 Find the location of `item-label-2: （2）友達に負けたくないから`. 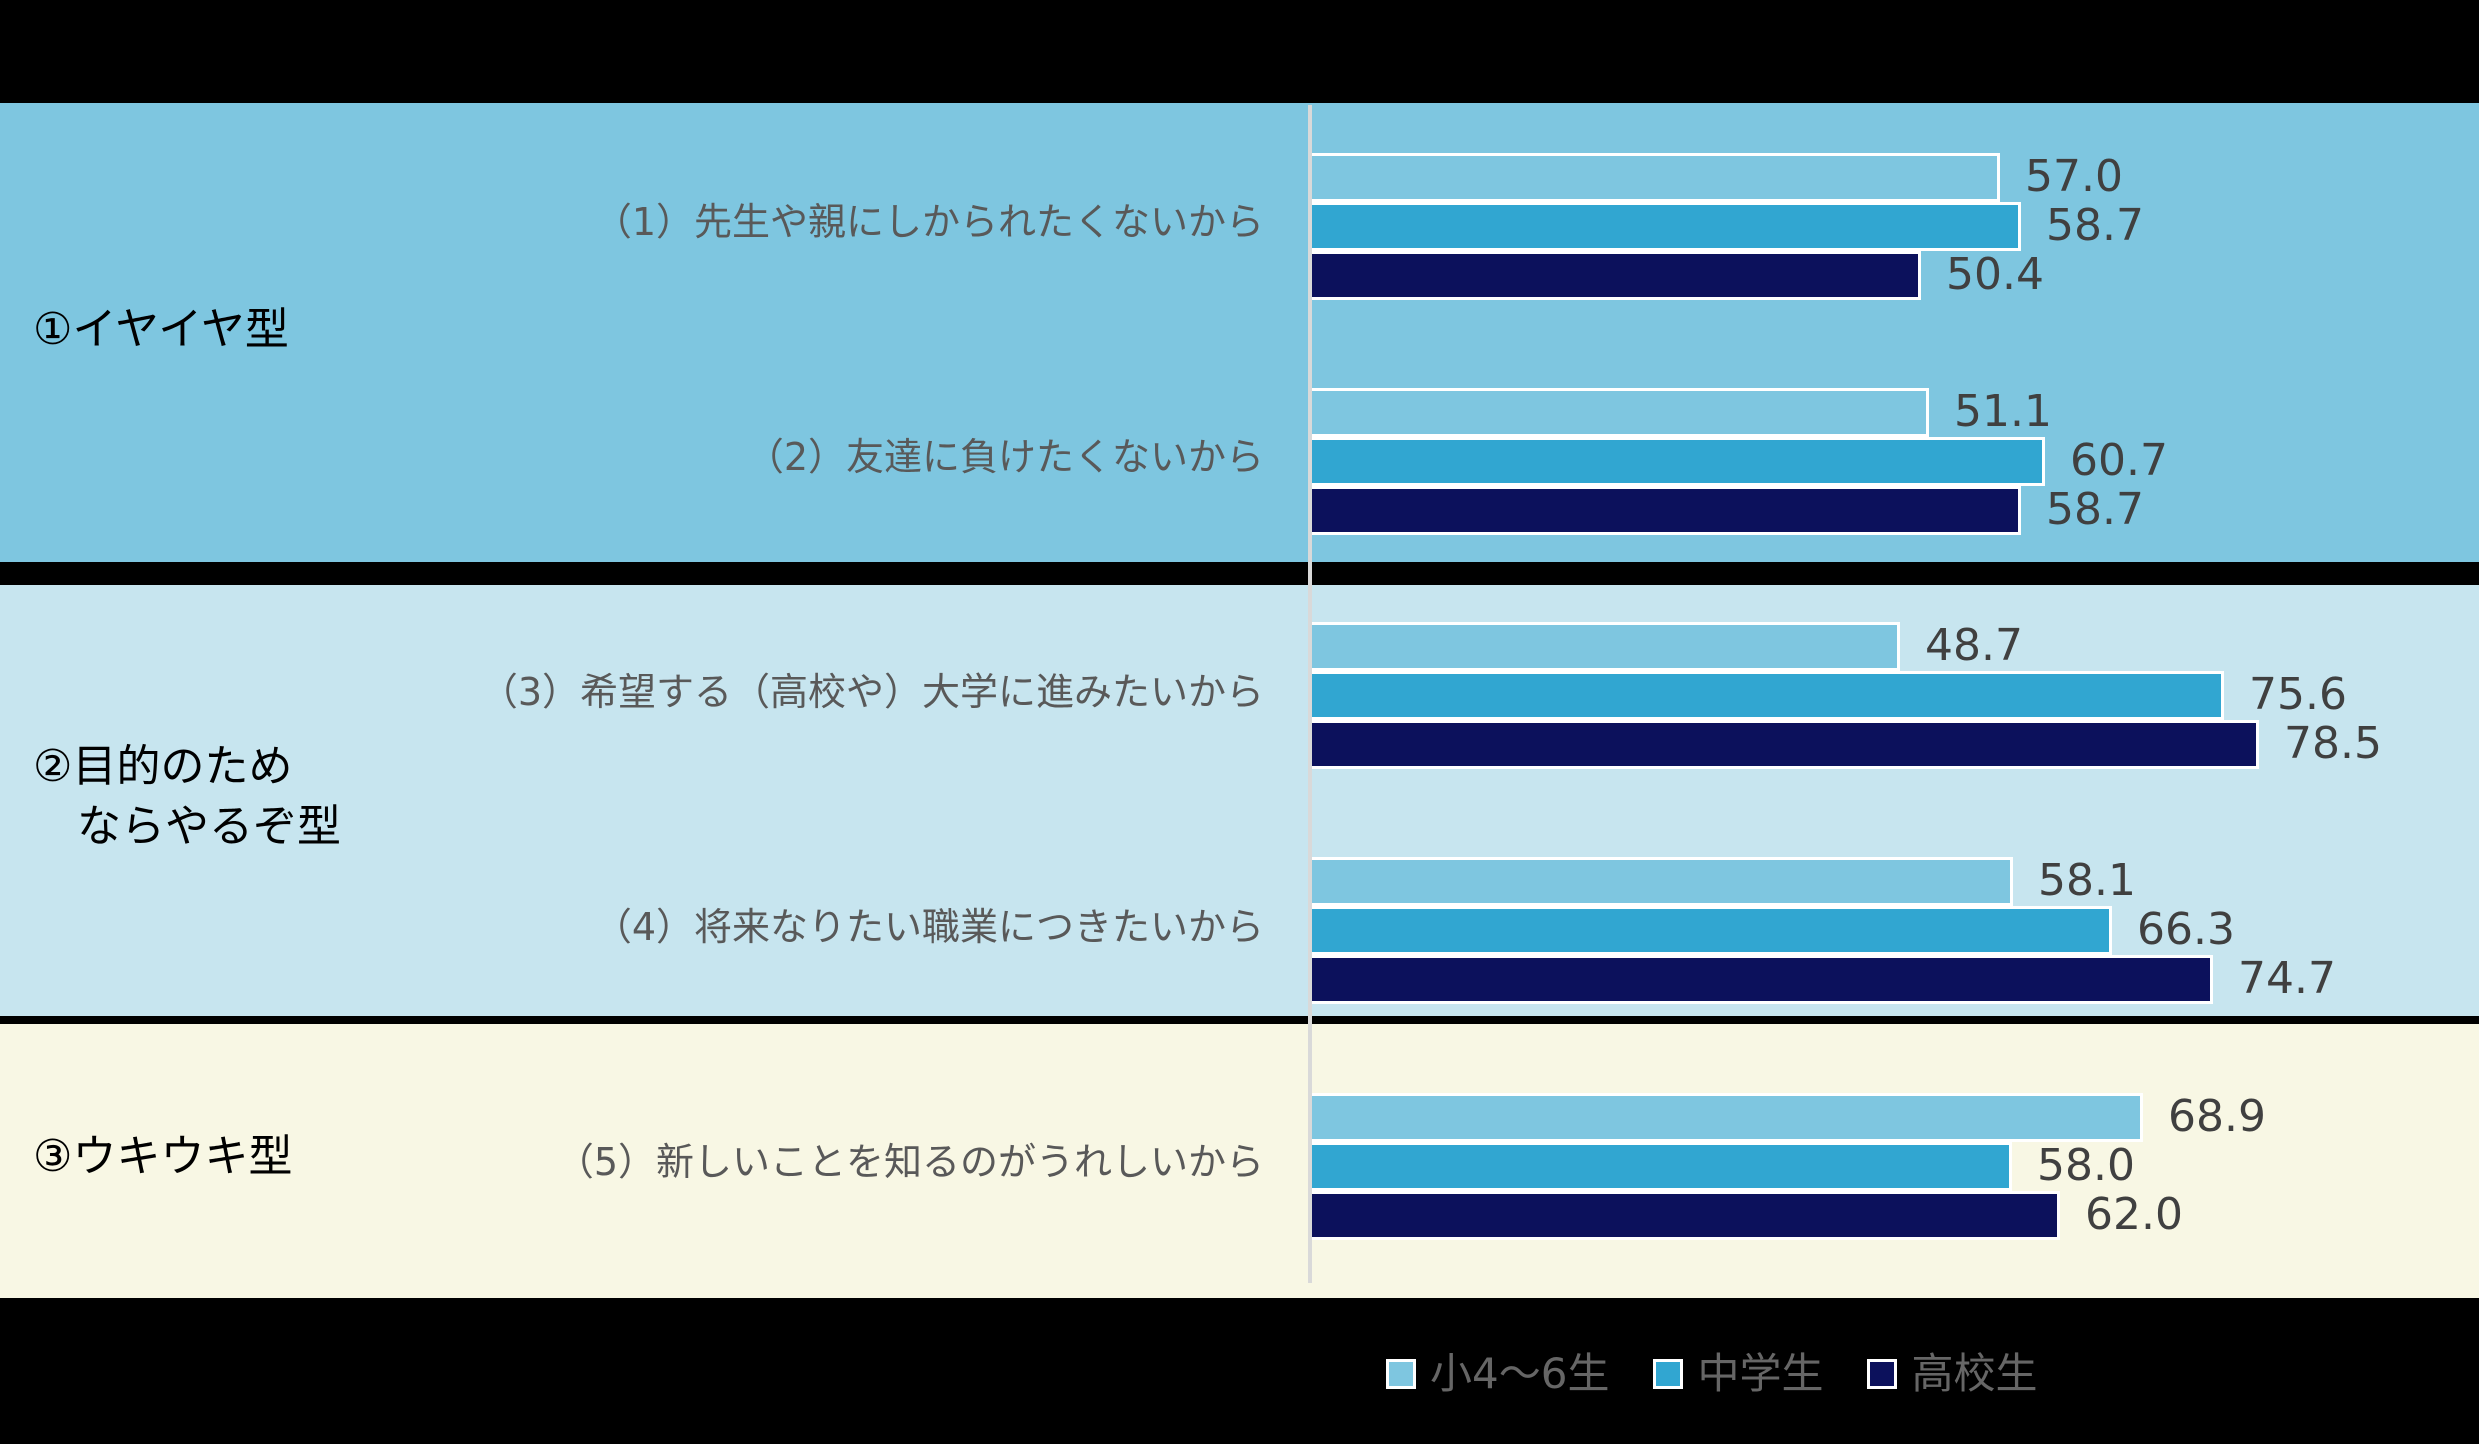

item-label-2: （2）友達に負けたくないから is located at coordinates (1004, 457).